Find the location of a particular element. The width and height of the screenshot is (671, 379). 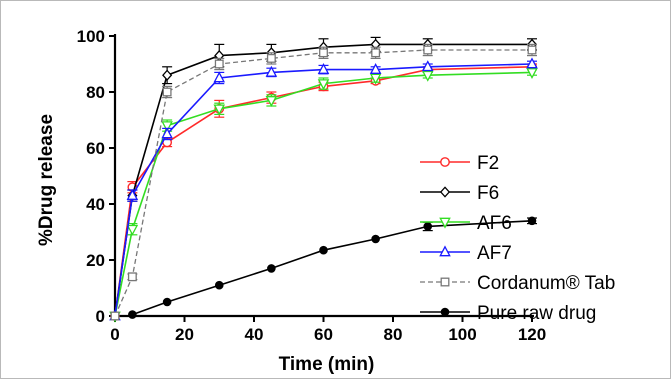

x-tick-label: 100 is located at coordinates (462, 334).